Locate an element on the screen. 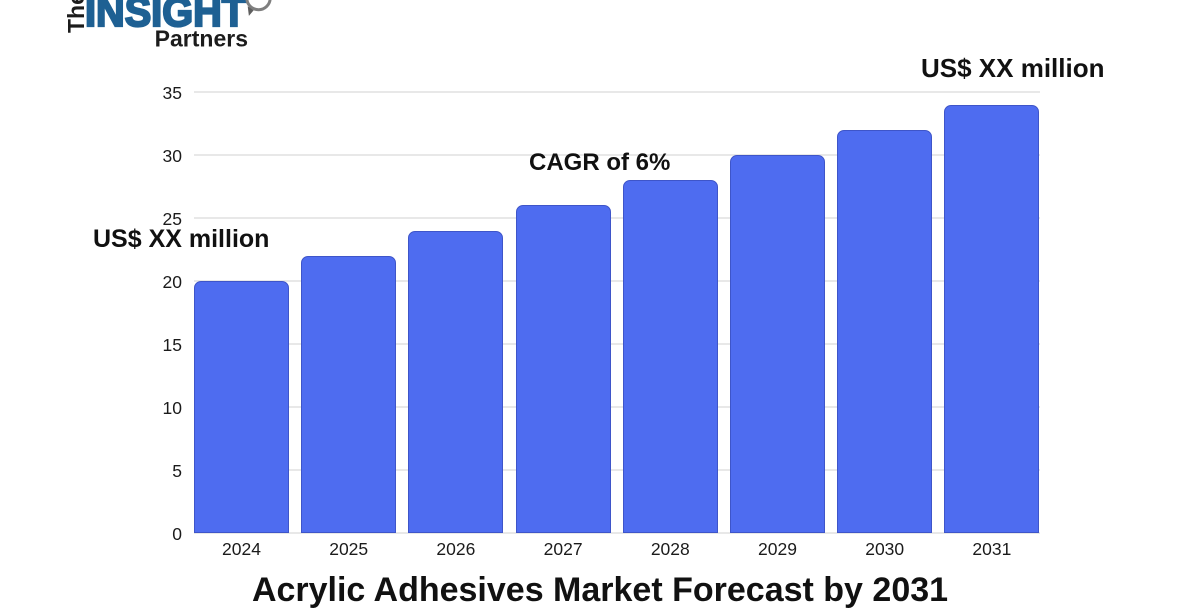  svg-text: Partners is located at coordinates (201, 39).